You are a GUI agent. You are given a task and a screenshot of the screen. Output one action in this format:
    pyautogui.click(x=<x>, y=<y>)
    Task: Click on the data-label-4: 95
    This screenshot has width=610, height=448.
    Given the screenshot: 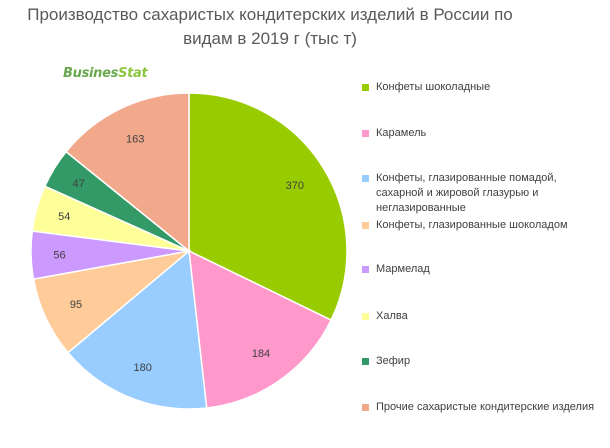 What is the action you would take?
    pyautogui.click(x=76, y=305)
    